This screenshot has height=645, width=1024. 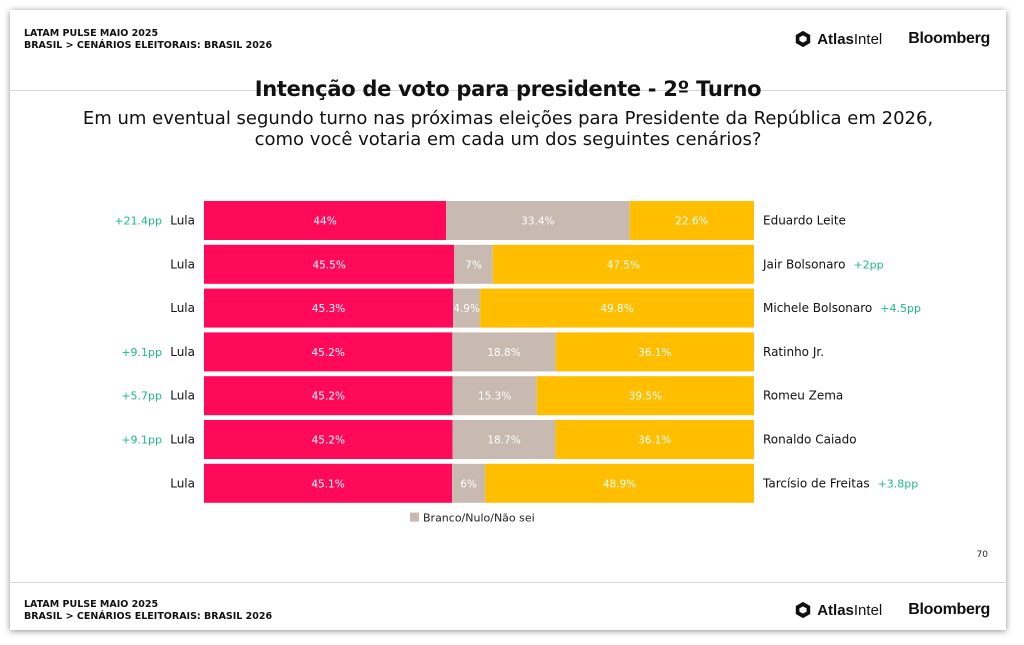 What do you see at coordinates (804, 221) in the screenshot?
I see `row-label-opponent: Eduardo Leite` at bounding box center [804, 221].